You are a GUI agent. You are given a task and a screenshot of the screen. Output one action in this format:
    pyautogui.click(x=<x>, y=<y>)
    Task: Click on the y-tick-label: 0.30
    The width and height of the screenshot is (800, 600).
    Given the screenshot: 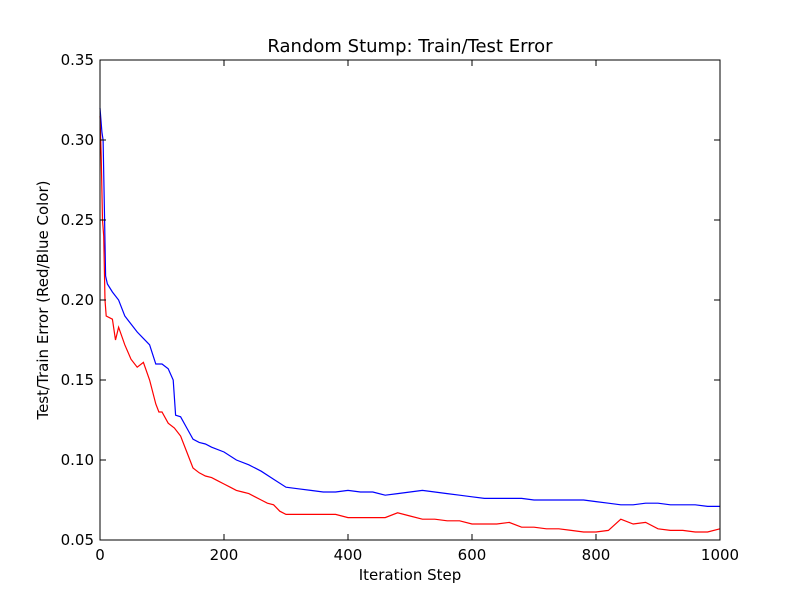 What is the action you would take?
    pyautogui.click(x=77, y=140)
    